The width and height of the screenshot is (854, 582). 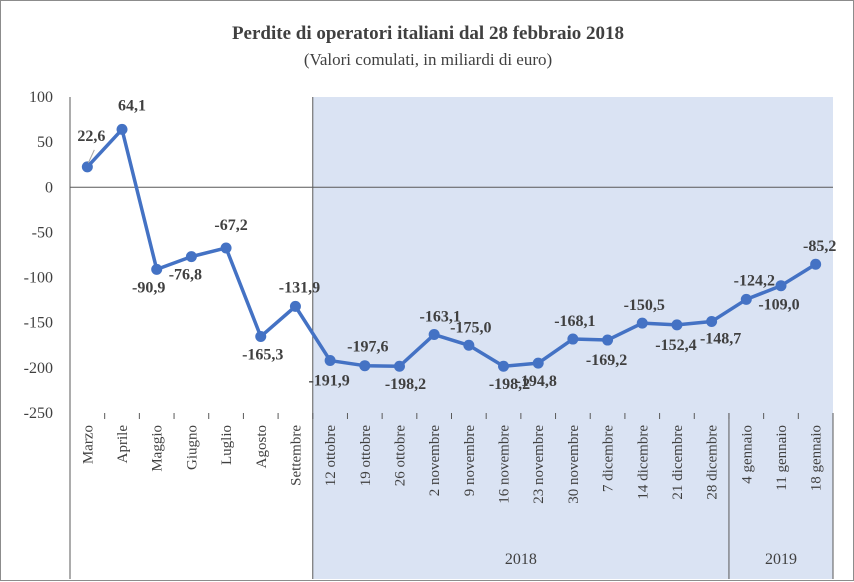 What do you see at coordinates (536, 381) in the screenshot?
I see `data-label: -194,8` at bounding box center [536, 381].